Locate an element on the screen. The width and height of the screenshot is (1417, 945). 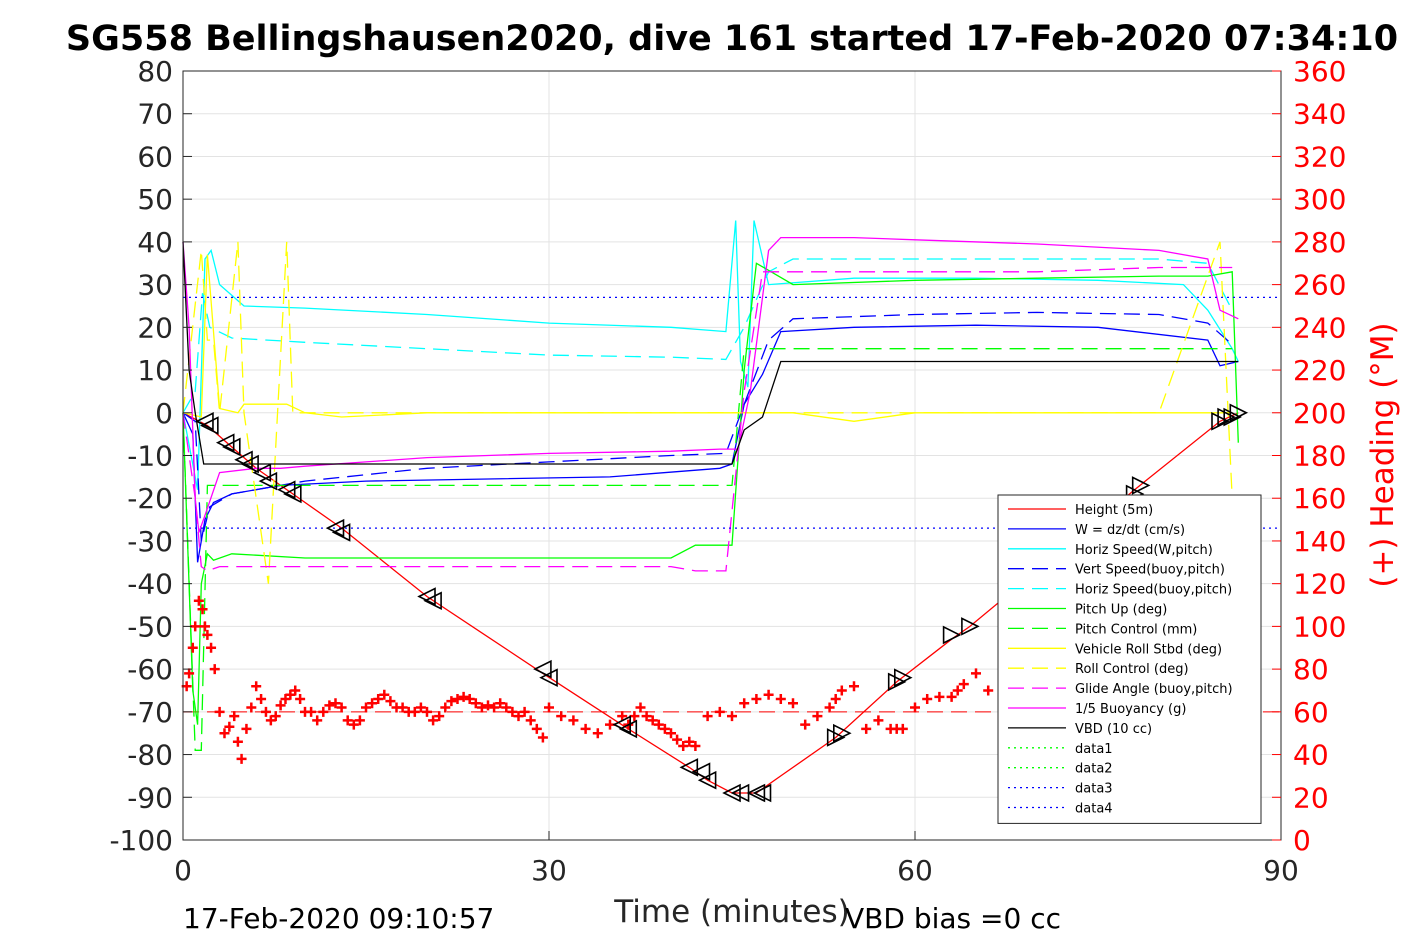
right-y-tick-label: 140 is located at coordinates (1319, 541).